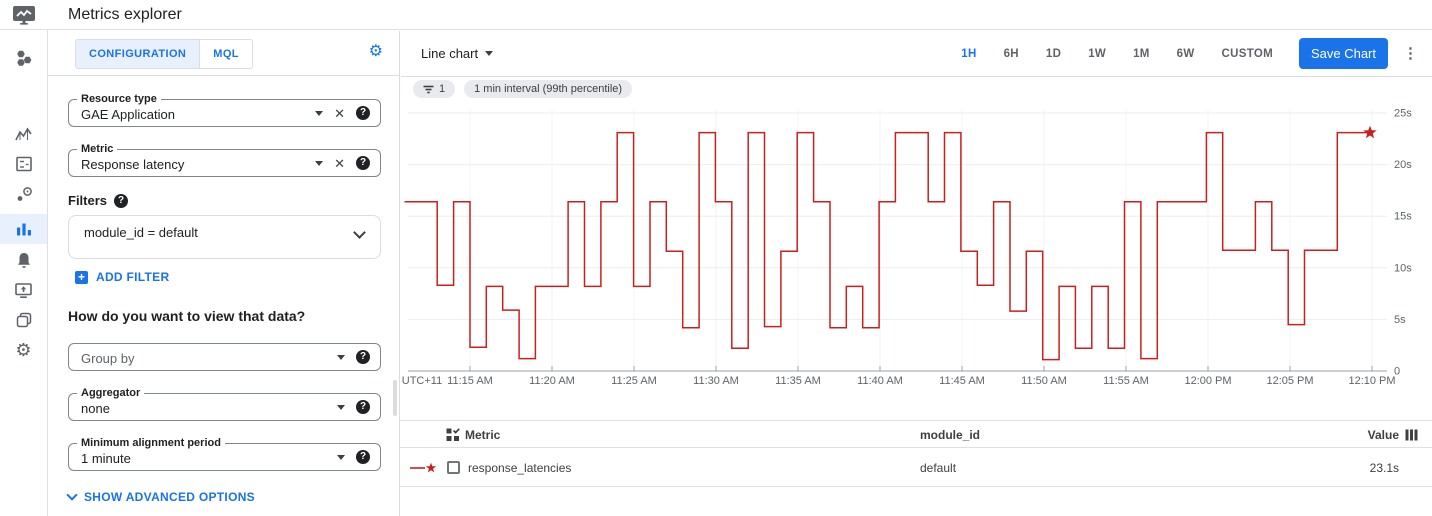 This screenshot has height=516, width=1432. What do you see at coordinates (520, 468) in the screenshot?
I see `cell-metric: response_latencies` at bounding box center [520, 468].